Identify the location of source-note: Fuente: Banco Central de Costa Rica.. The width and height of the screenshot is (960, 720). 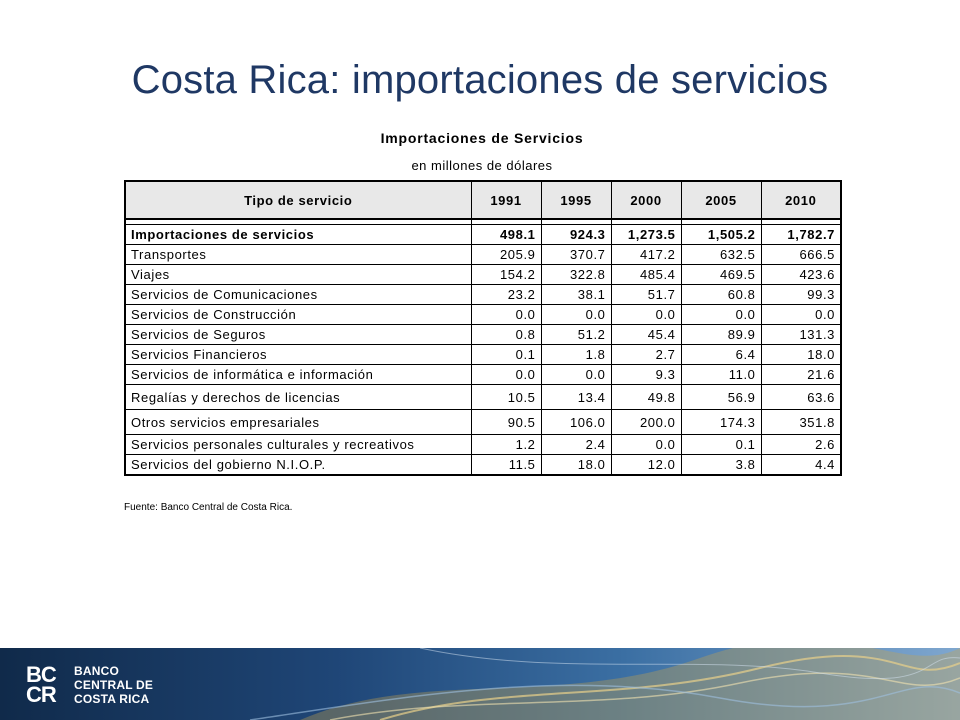
(208, 507).